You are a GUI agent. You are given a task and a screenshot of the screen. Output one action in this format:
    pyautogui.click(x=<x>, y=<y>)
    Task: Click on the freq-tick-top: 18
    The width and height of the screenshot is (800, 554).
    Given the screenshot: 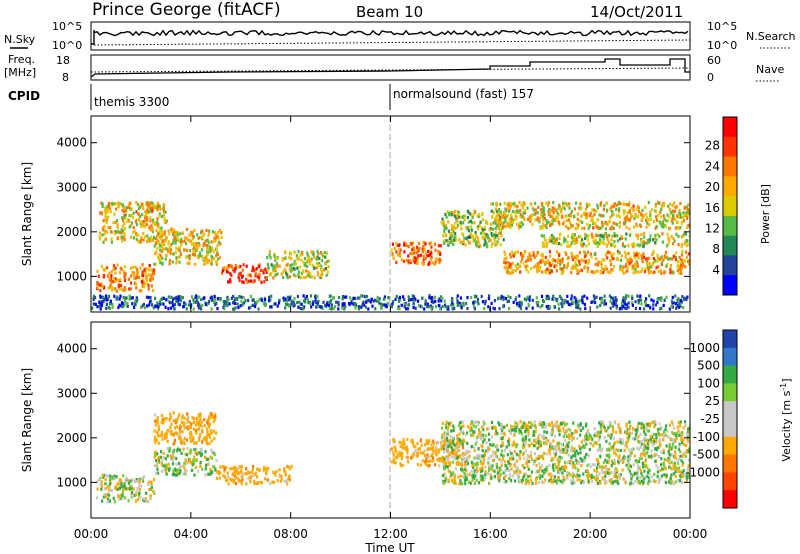 What is the action you would take?
    pyautogui.click(x=63, y=60)
    